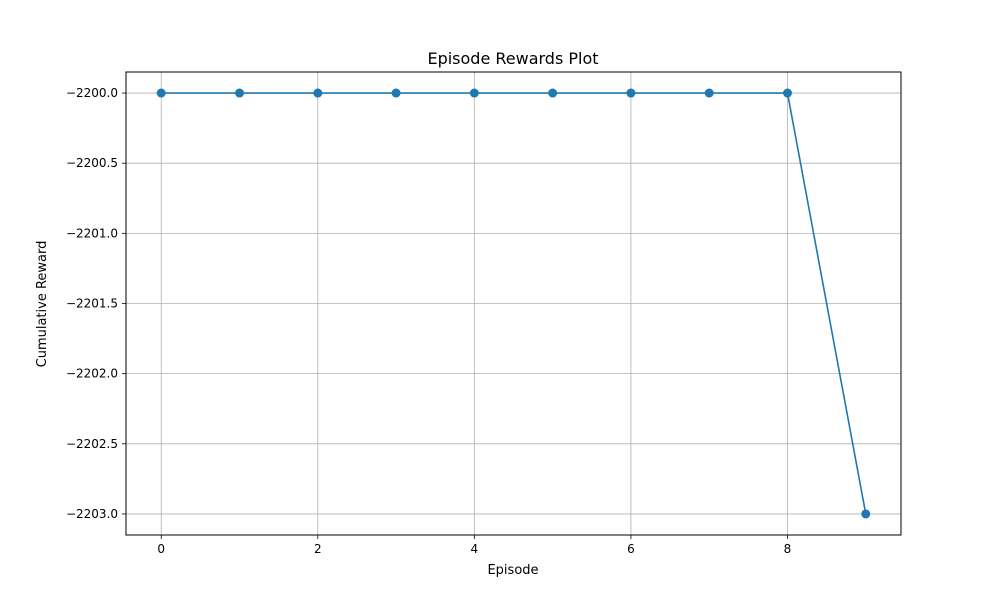 This screenshot has height=600, width=1000. I want to click on y-tick-label: −2203.0, so click(92, 514).